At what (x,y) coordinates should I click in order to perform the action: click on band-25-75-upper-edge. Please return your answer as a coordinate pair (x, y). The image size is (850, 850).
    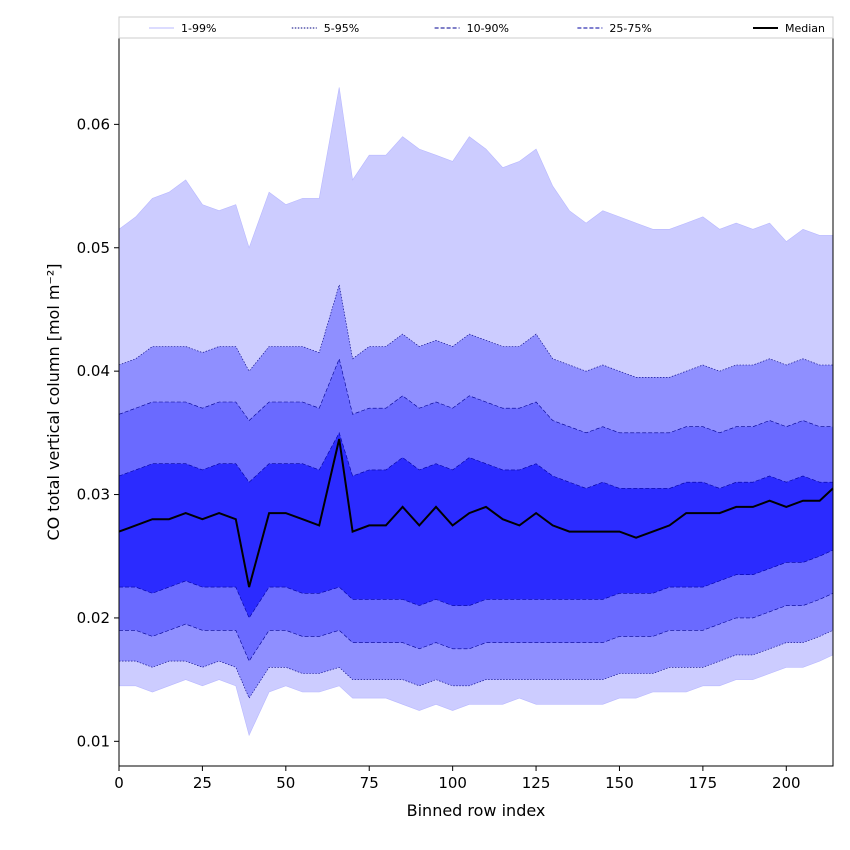
    Looking at the image, I should click on (475, 460).